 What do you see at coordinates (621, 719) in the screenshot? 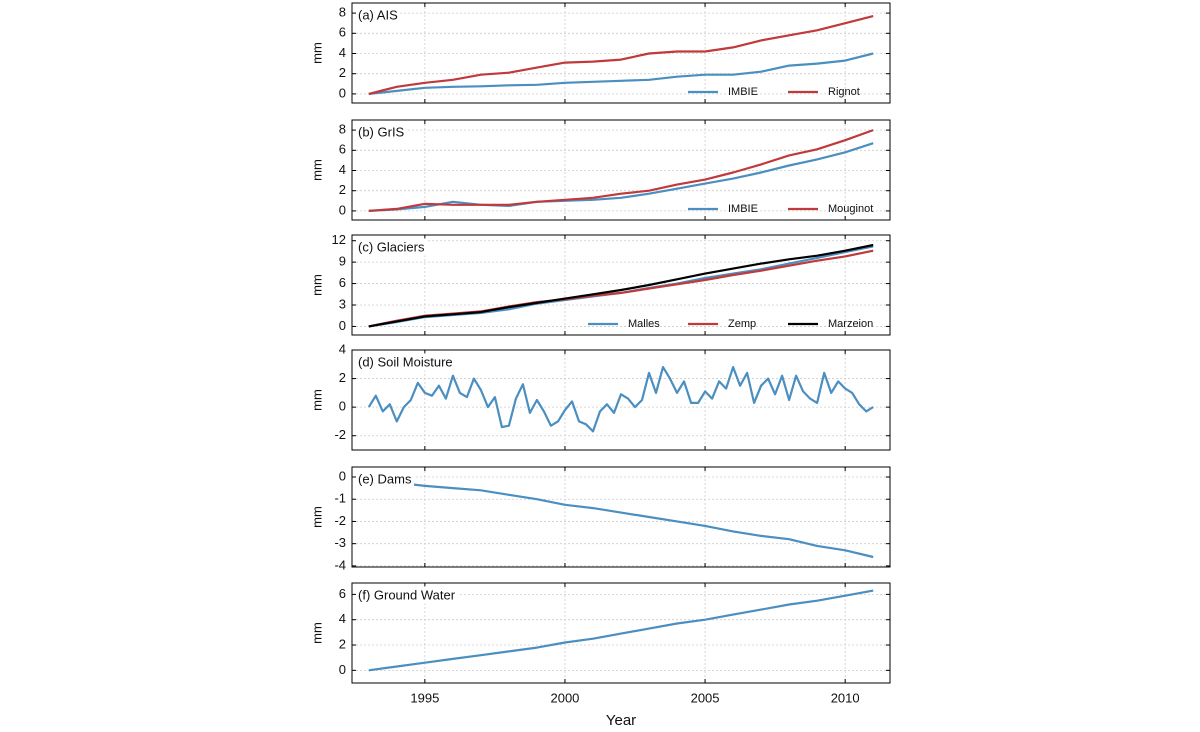
I see `x-axis-label: Year` at bounding box center [621, 719].